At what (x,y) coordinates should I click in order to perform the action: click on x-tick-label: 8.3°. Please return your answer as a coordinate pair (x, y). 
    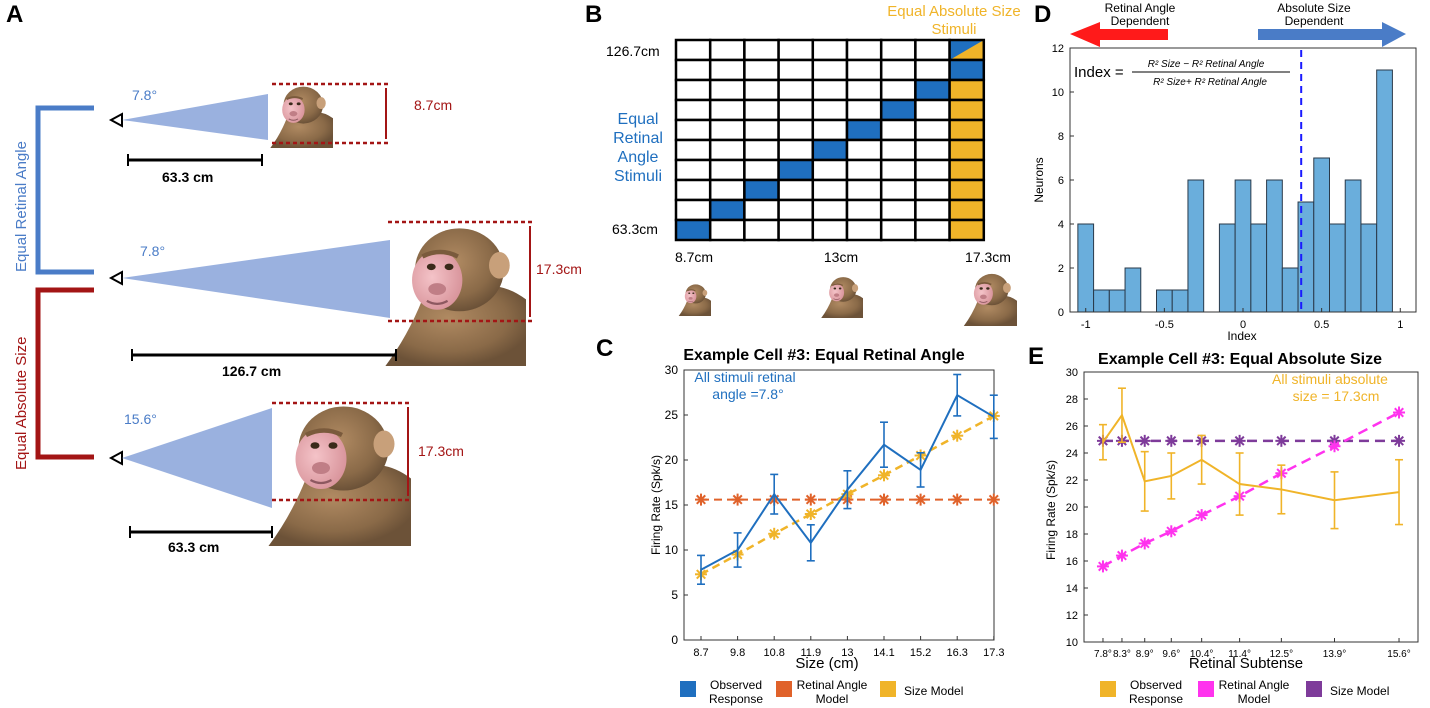
    Looking at the image, I should click on (1122, 654).